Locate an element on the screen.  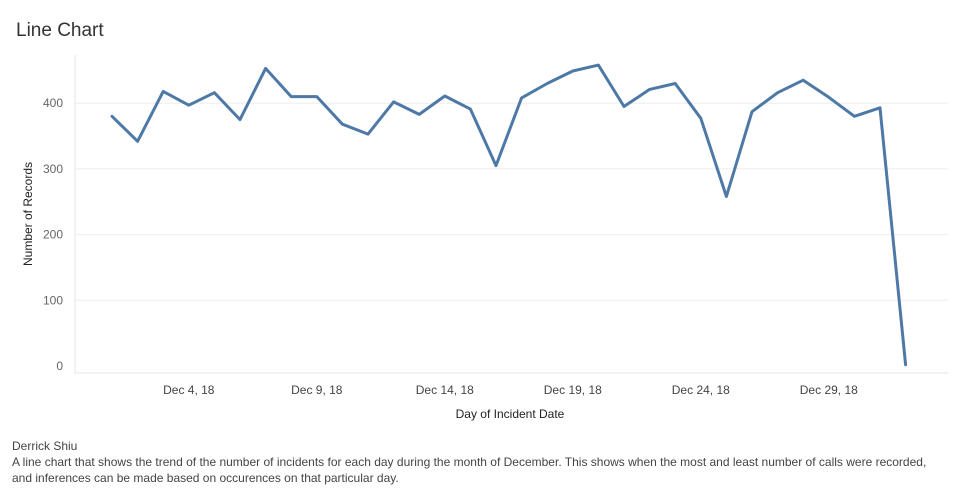
x-tick-label: Dec 19, 18 is located at coordinates (573, 390).